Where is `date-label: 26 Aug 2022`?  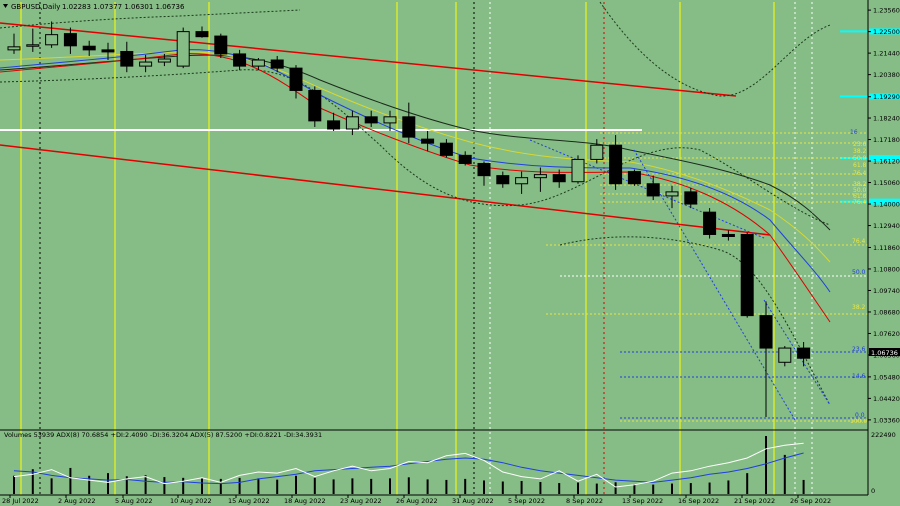 date-label: 26 Aug 2022 is located at coordinates (417, 501).